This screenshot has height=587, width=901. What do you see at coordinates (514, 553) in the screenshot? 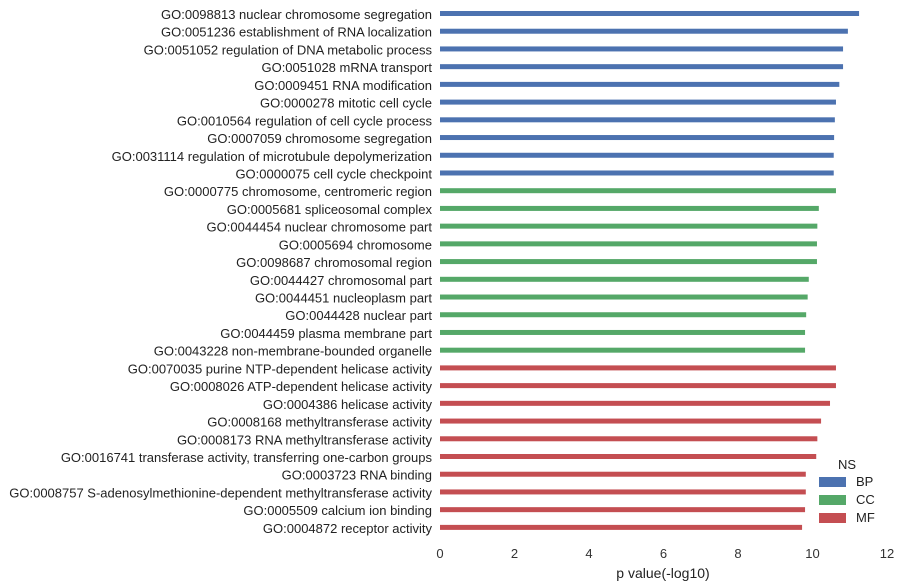
I see `x-tick-label: 2` at bounding box center [514, 553].